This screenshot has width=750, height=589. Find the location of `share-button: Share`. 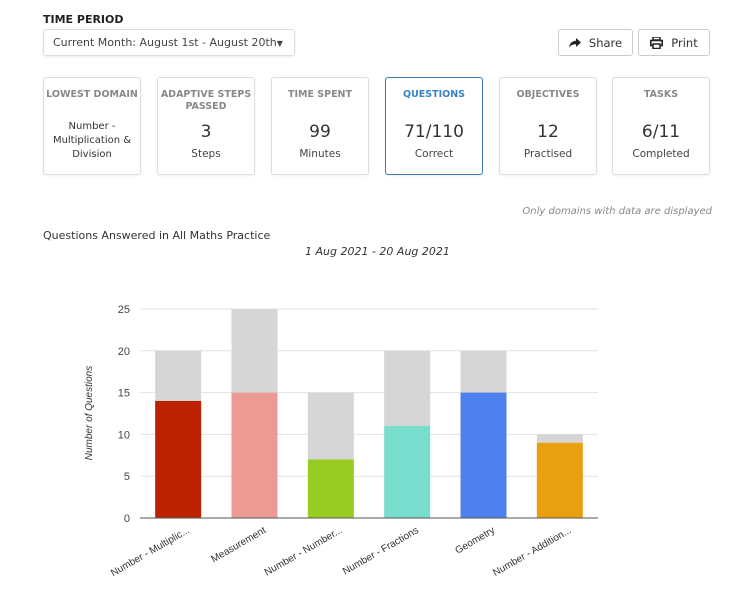

share-button: Share is located at coordinates (595, 42).